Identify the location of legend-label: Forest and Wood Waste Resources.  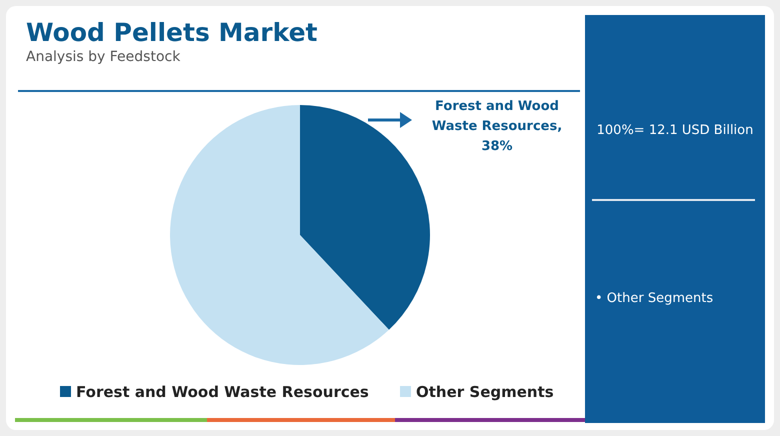
(222, 392).